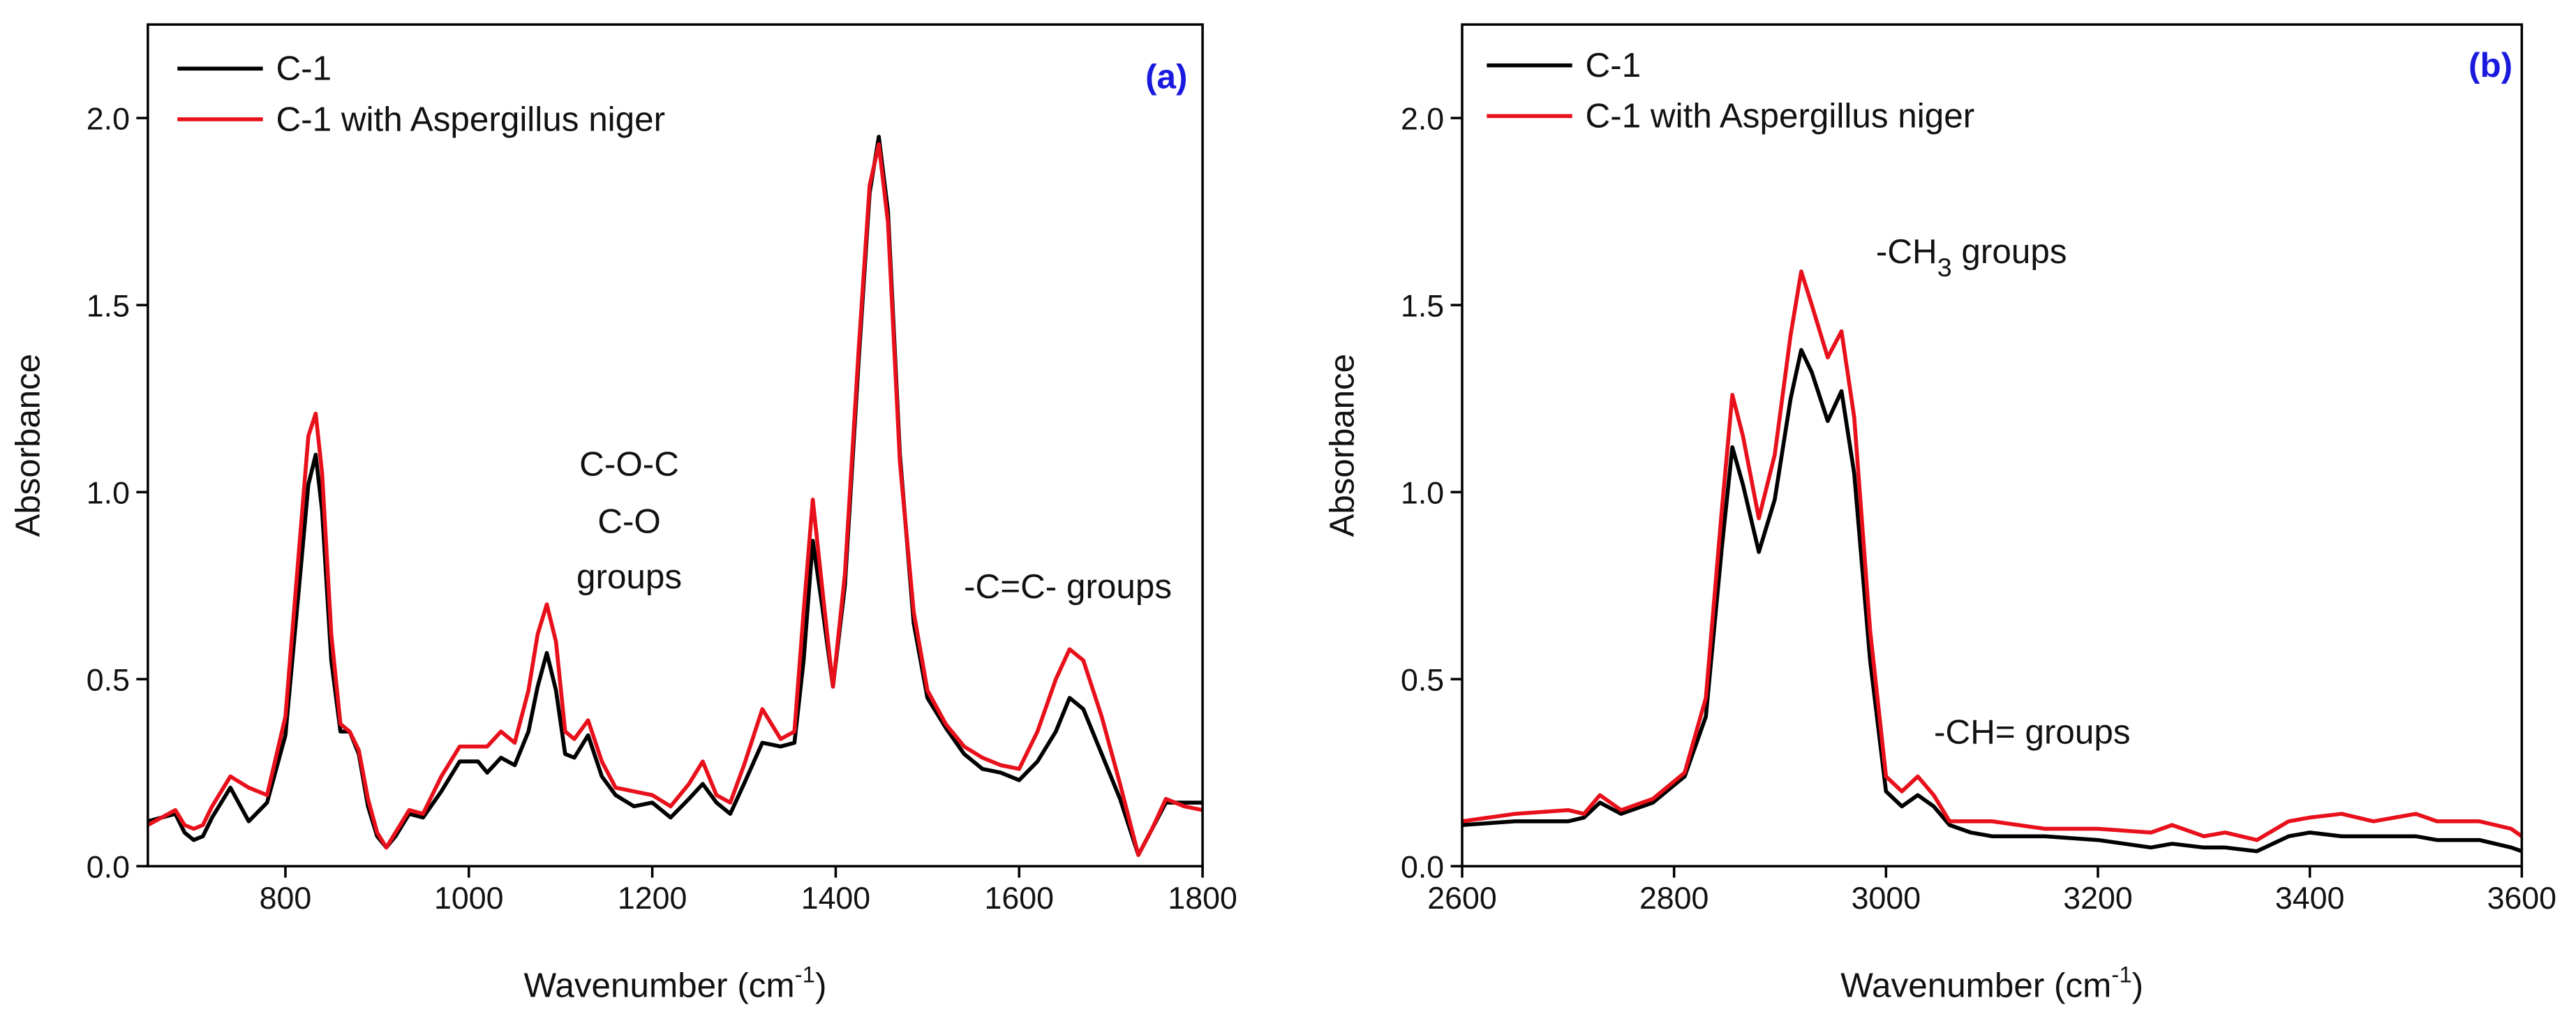 The width and height of the screenshot is (2576, 1028). Describe the element at coordinates (1907, 252) in the screenshot. I see `annotation-part: -CH` at that location.